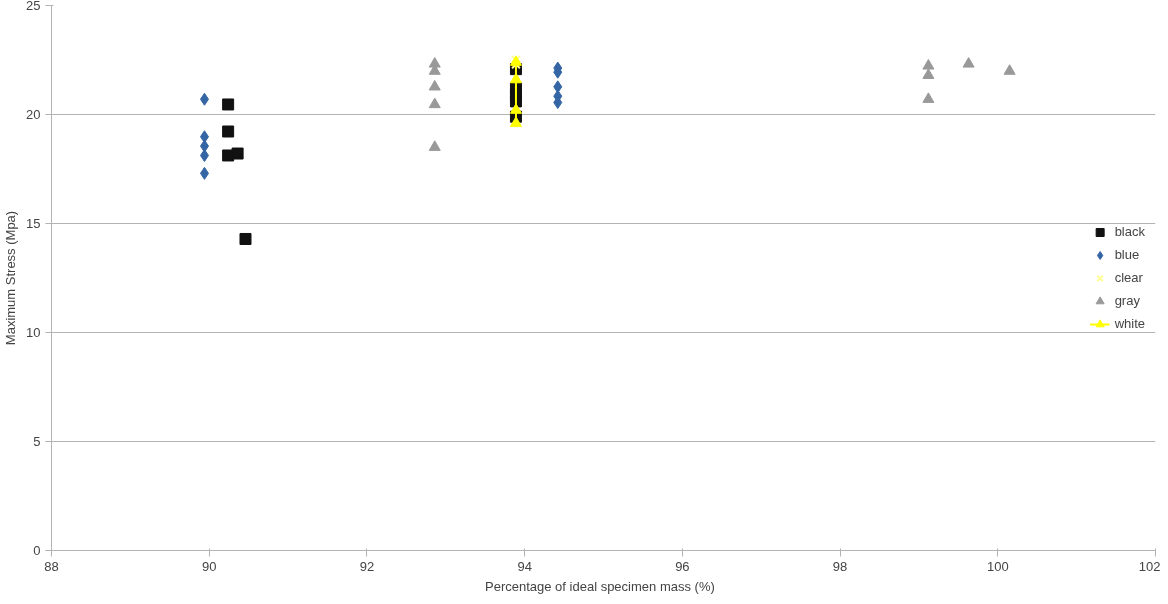  What do you see at coordinates (33, 6) in the screenshot?
I see `y-tick-label: 25` at bounding box center [33, 6].